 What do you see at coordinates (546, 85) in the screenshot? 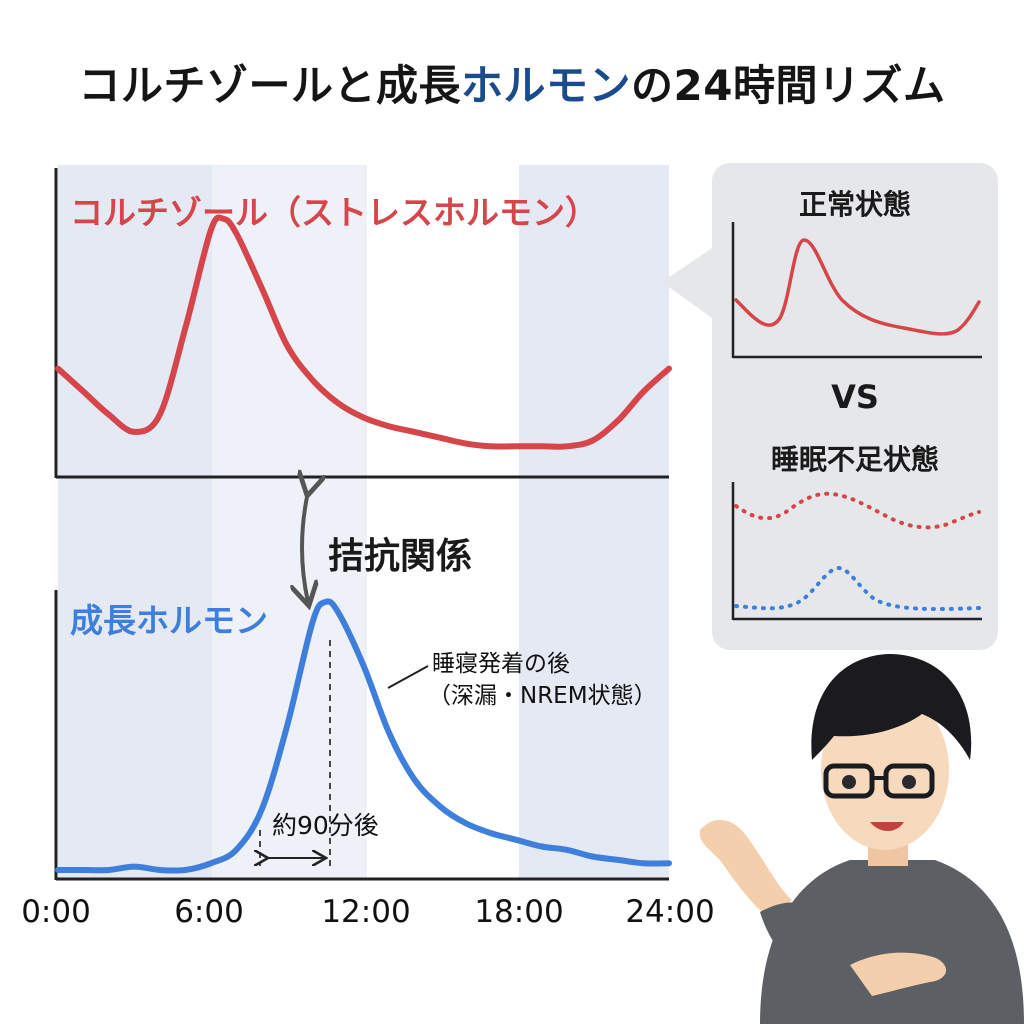
I see `title-accent: ホルモン` at bounding box center [546, 85].